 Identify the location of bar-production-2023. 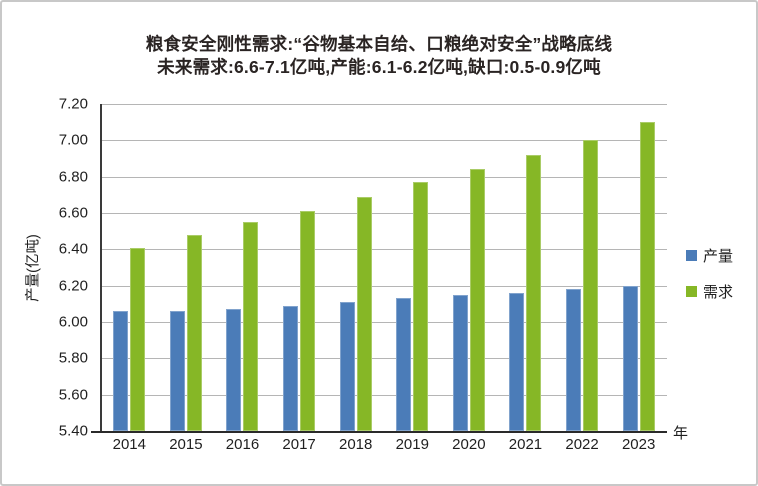
(630, 358).